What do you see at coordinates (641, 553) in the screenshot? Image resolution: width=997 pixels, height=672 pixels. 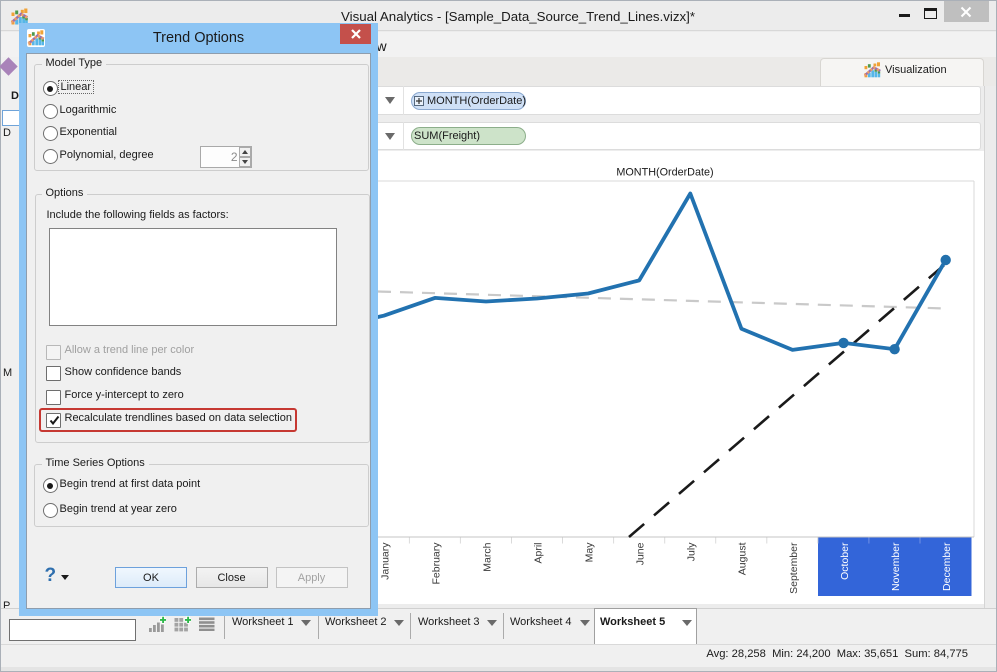 I see `svg-text: June` at bounding box center [641, 553].